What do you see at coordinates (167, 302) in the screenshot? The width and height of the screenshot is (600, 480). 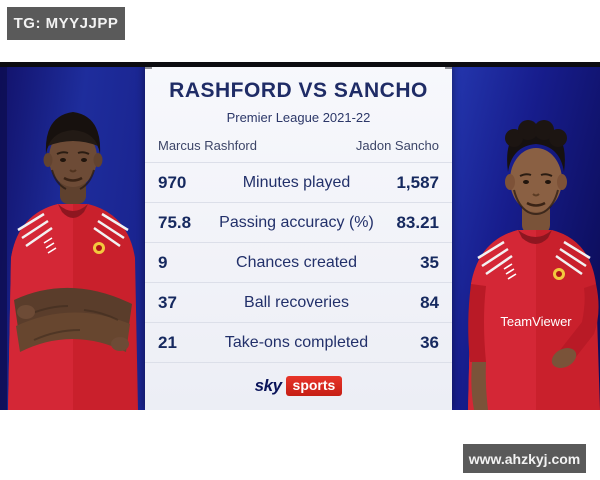 I see `rashford-value: 37` at bounding box center [167, 302].